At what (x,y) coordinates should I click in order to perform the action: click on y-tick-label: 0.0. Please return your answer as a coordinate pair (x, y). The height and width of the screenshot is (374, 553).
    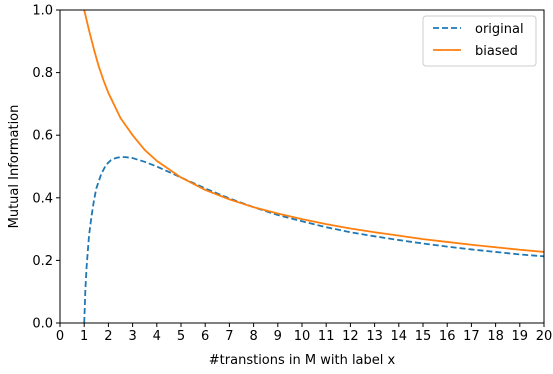
    Looking at the image, I should click on (42, 324).